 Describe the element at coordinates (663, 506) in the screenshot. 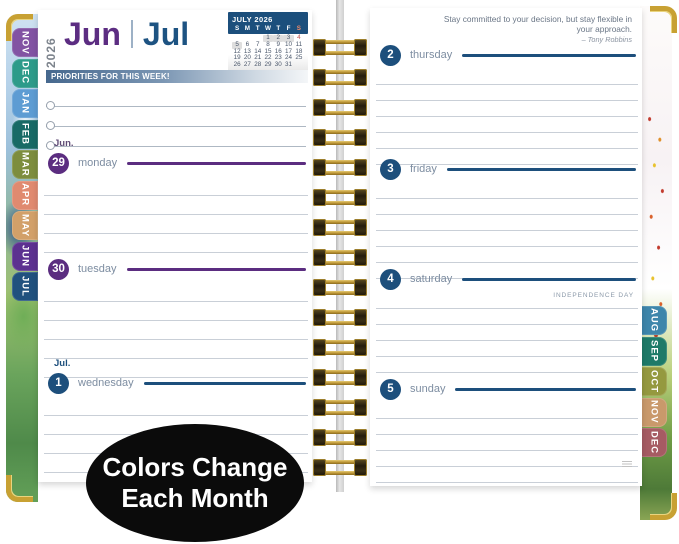

I see `gold-corner-icon` at that location.